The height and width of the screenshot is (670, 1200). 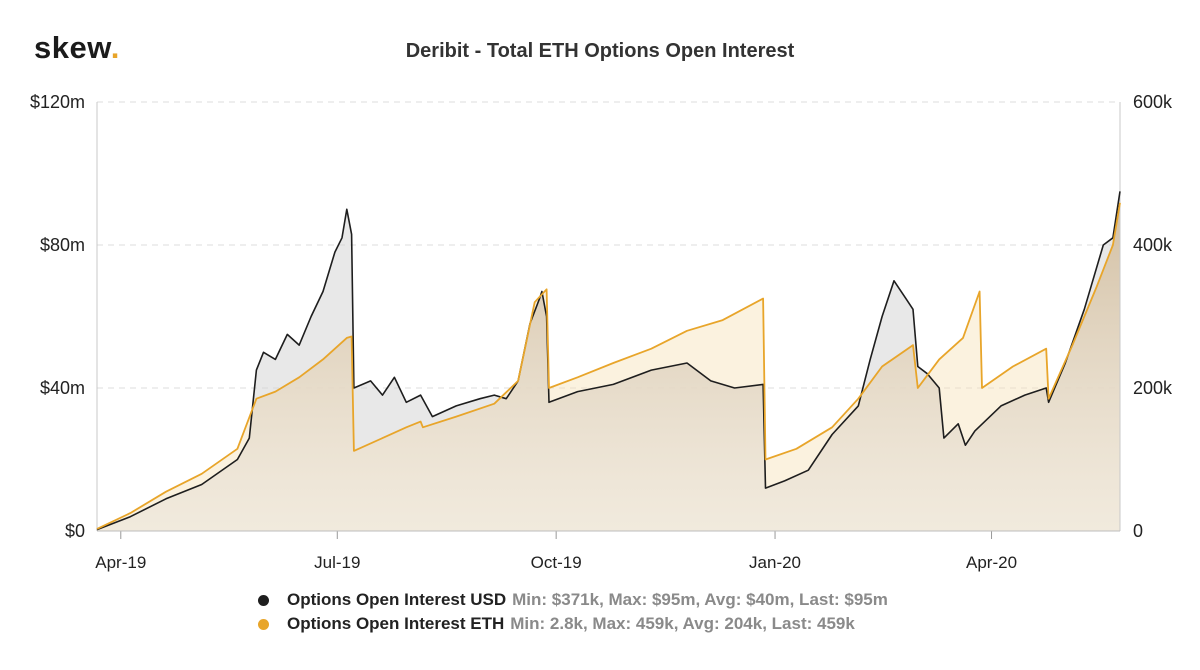 I want to click on logo-text: skew, so click(x=72, y=47).